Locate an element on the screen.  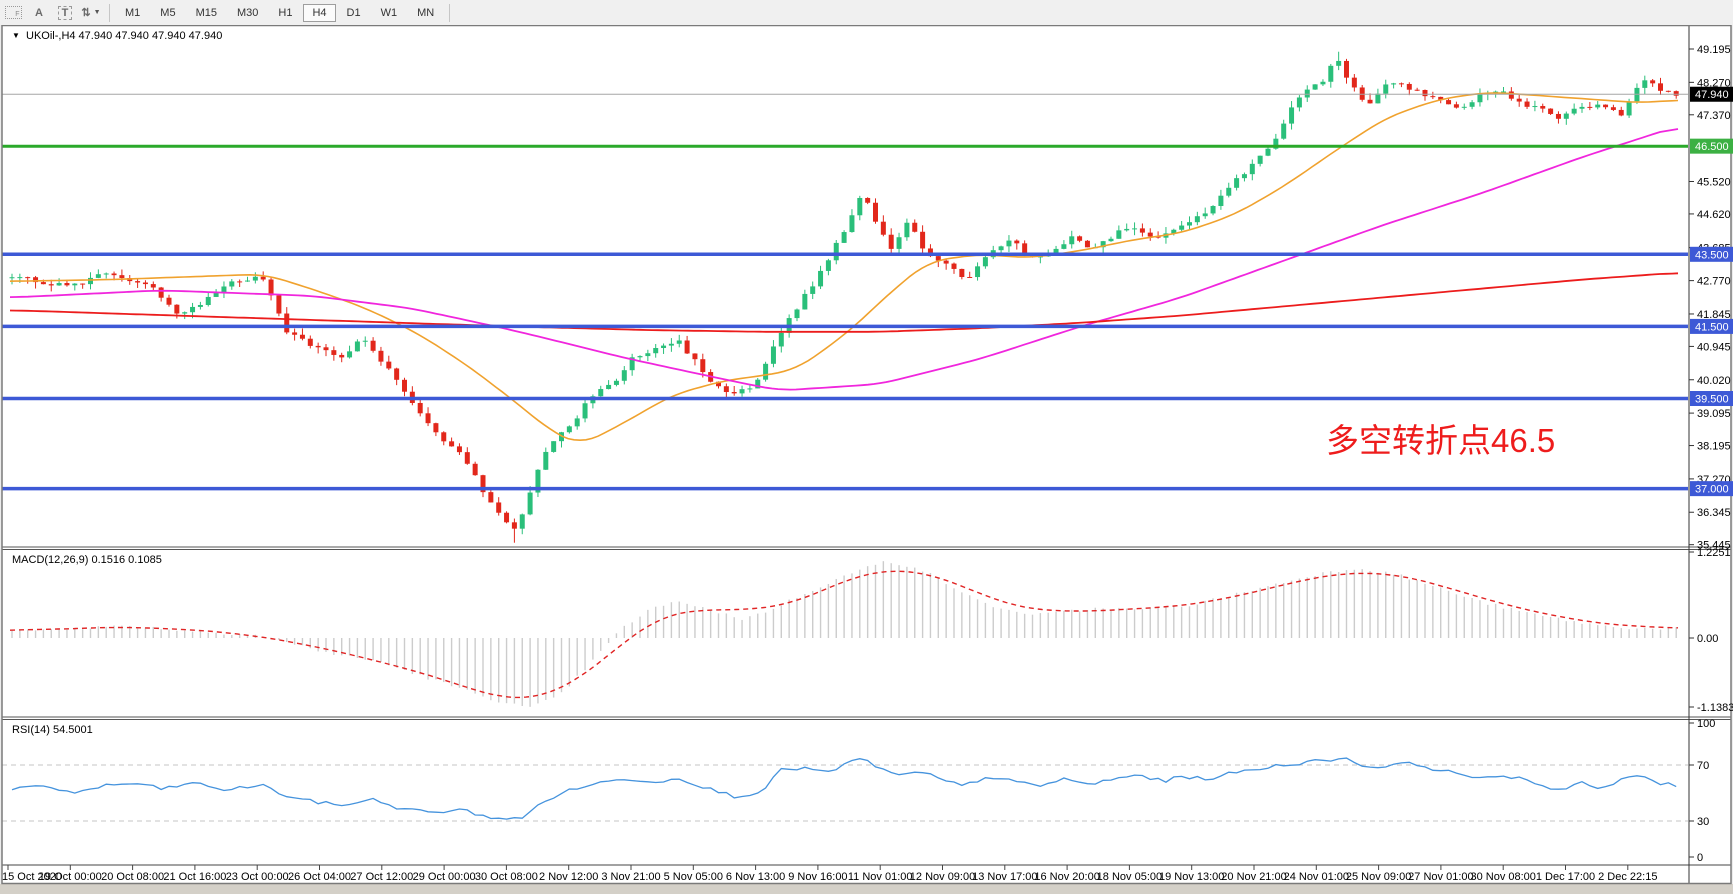
price-tick-label: 38.195 is located at coordinates (1714, 447).